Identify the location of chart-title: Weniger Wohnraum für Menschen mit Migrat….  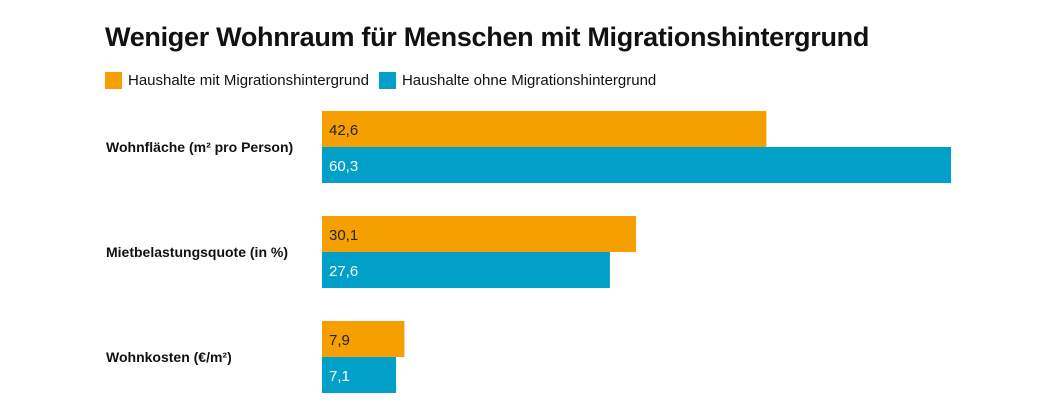
(487, 37).